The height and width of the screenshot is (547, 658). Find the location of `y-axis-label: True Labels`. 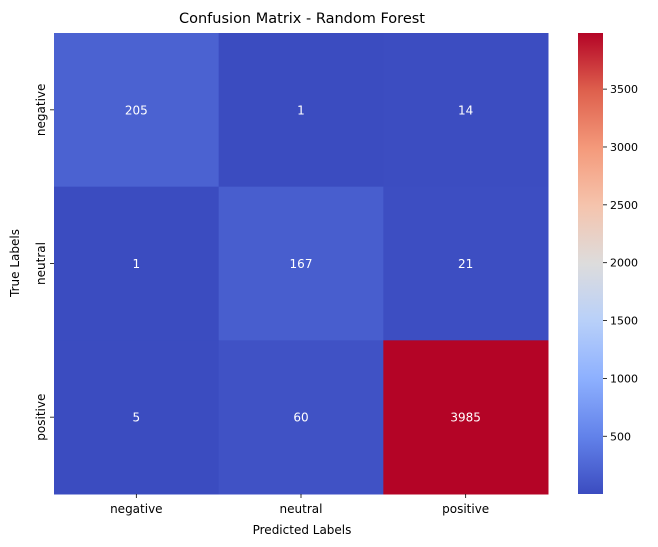

y-axis-label: True Labels is located at coordinates (15, 263).